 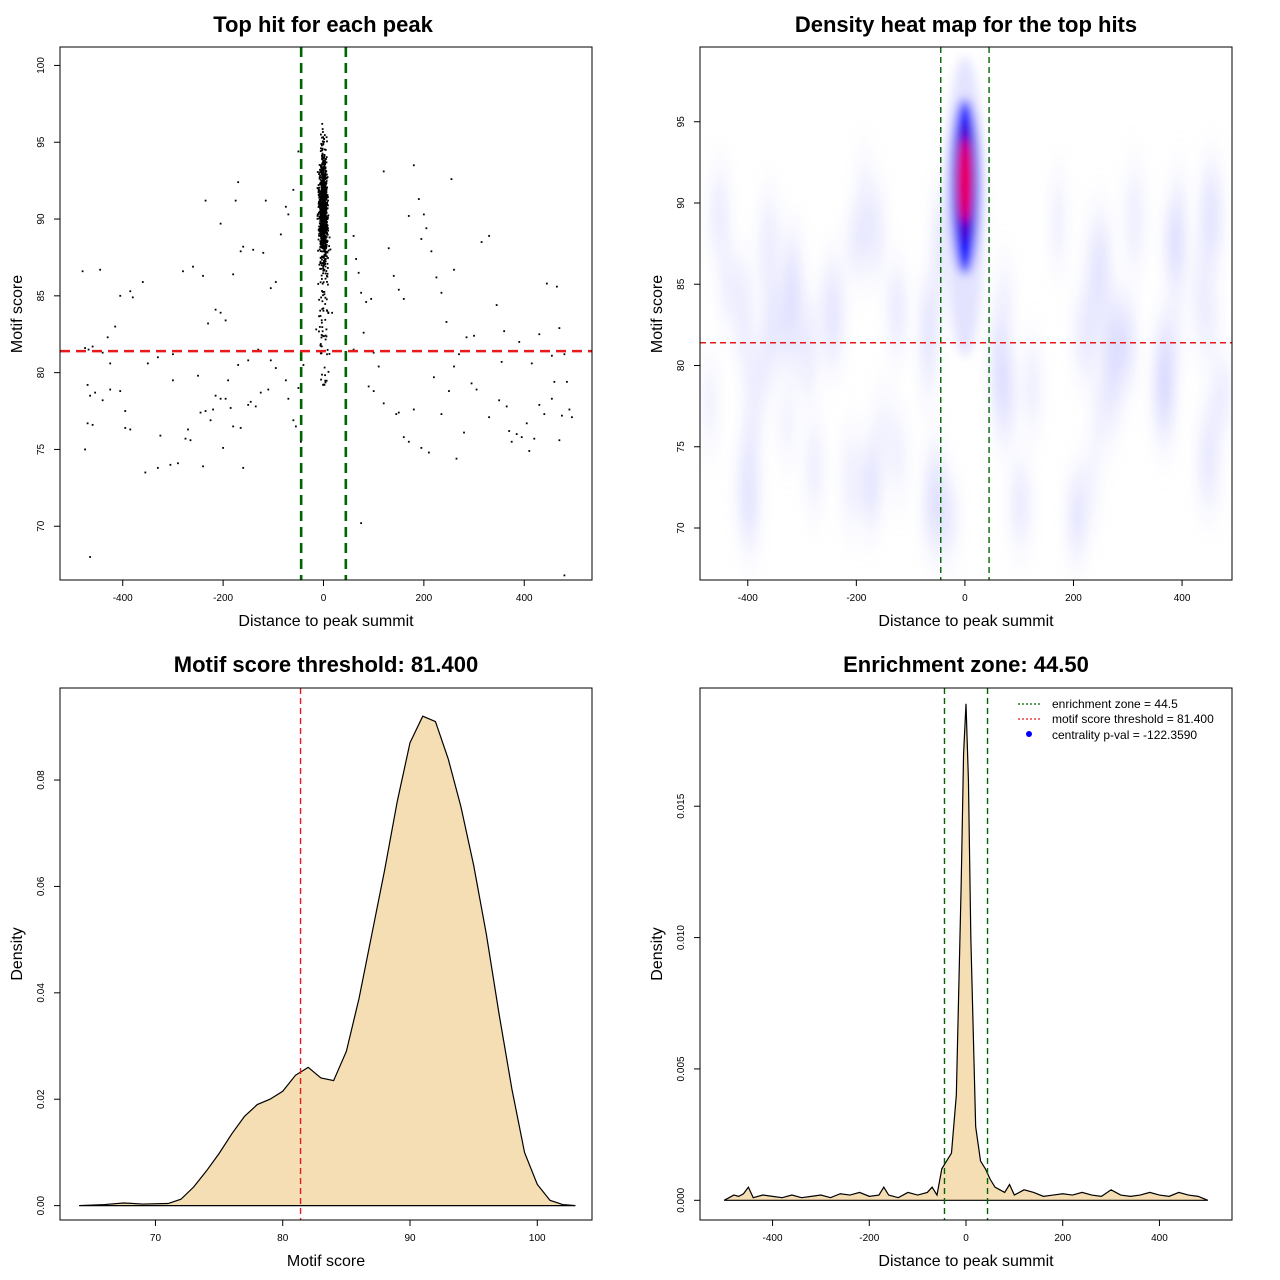 What do you see at coordinates (537, 1238) in the screenshot?
I see `x-tick-label: 100` at bounding box center [537, 1238].